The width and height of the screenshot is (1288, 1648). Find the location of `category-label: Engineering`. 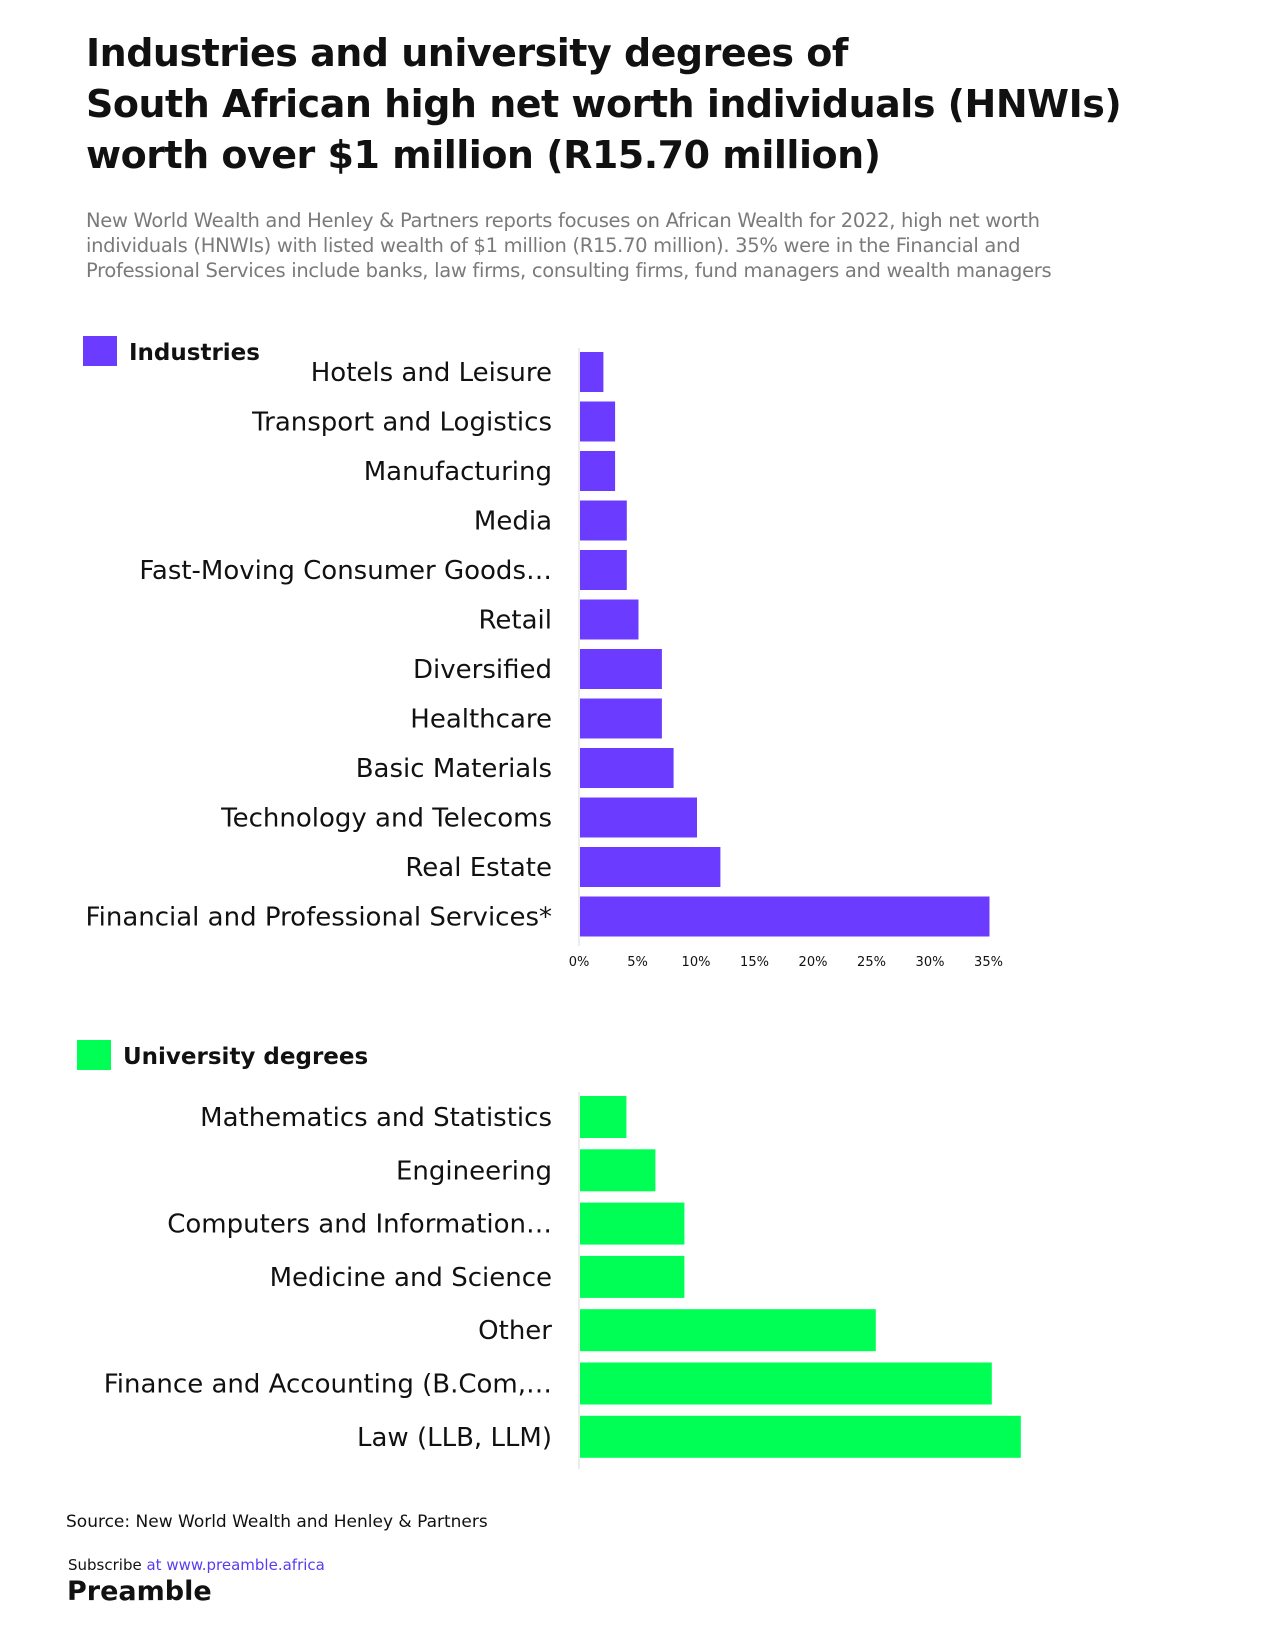

category-label: Engineering is located at coordinates (474, 1171).